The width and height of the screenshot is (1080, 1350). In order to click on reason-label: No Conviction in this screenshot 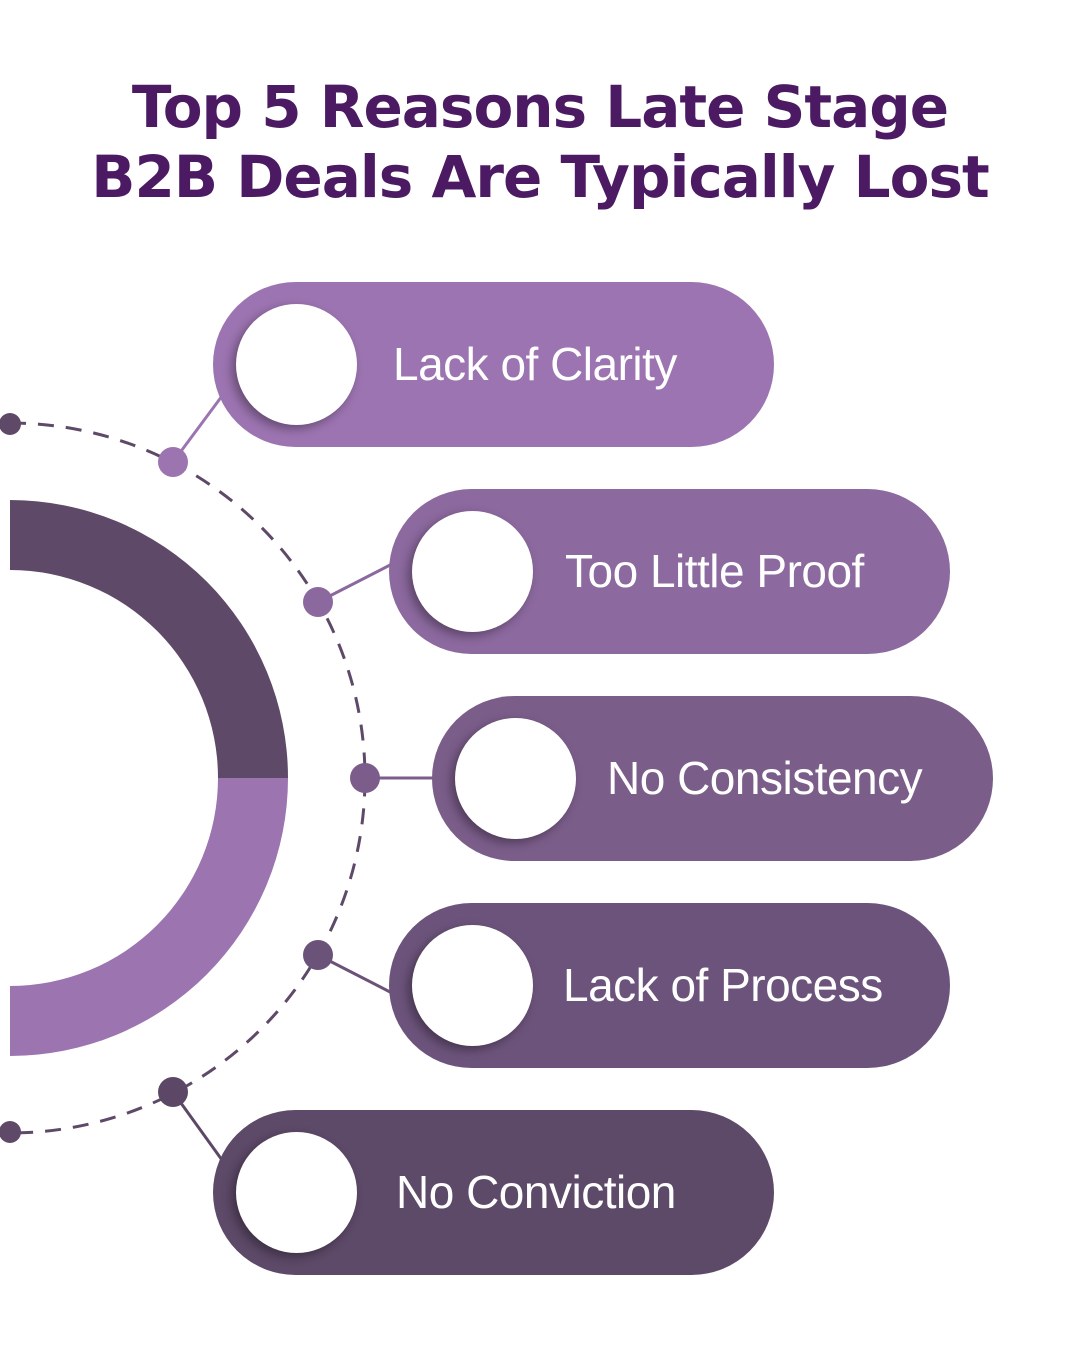, I will do `click(536, 1192)`.